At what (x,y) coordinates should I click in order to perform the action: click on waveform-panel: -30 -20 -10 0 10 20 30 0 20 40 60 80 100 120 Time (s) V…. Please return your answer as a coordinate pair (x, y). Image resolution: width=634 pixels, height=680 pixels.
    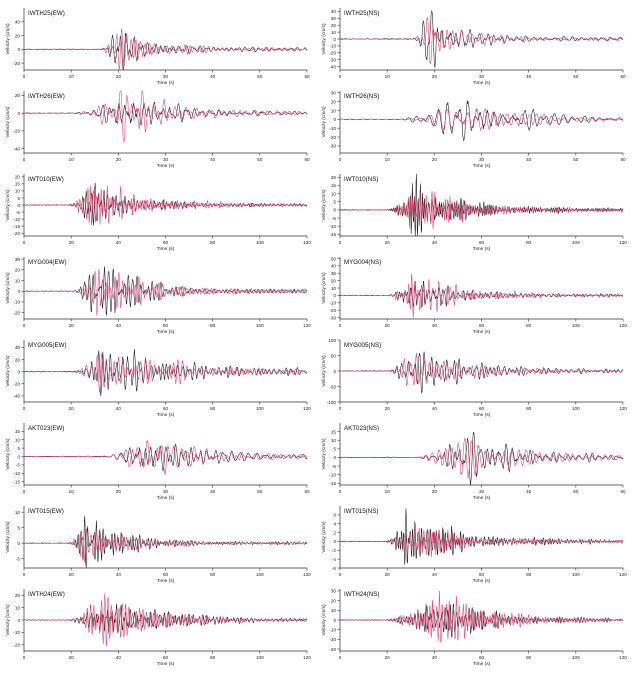
    Looking at the image, I should click on (474, 628).